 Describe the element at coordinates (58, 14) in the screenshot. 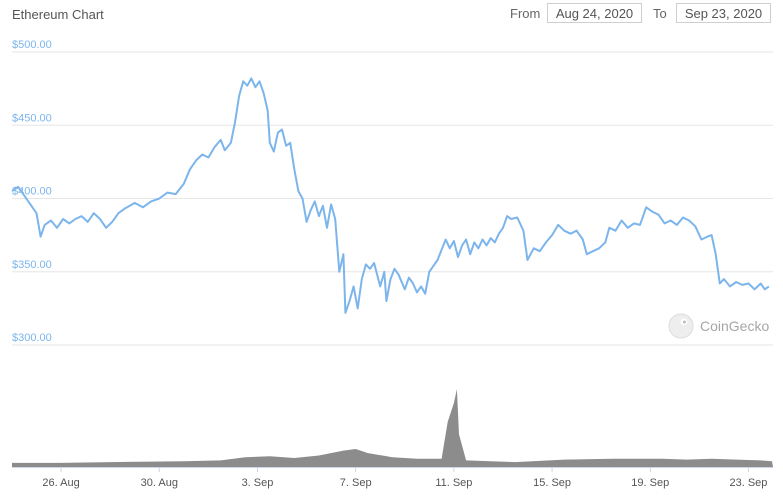

I see `chart-title: Ethereum Chart` at that location.